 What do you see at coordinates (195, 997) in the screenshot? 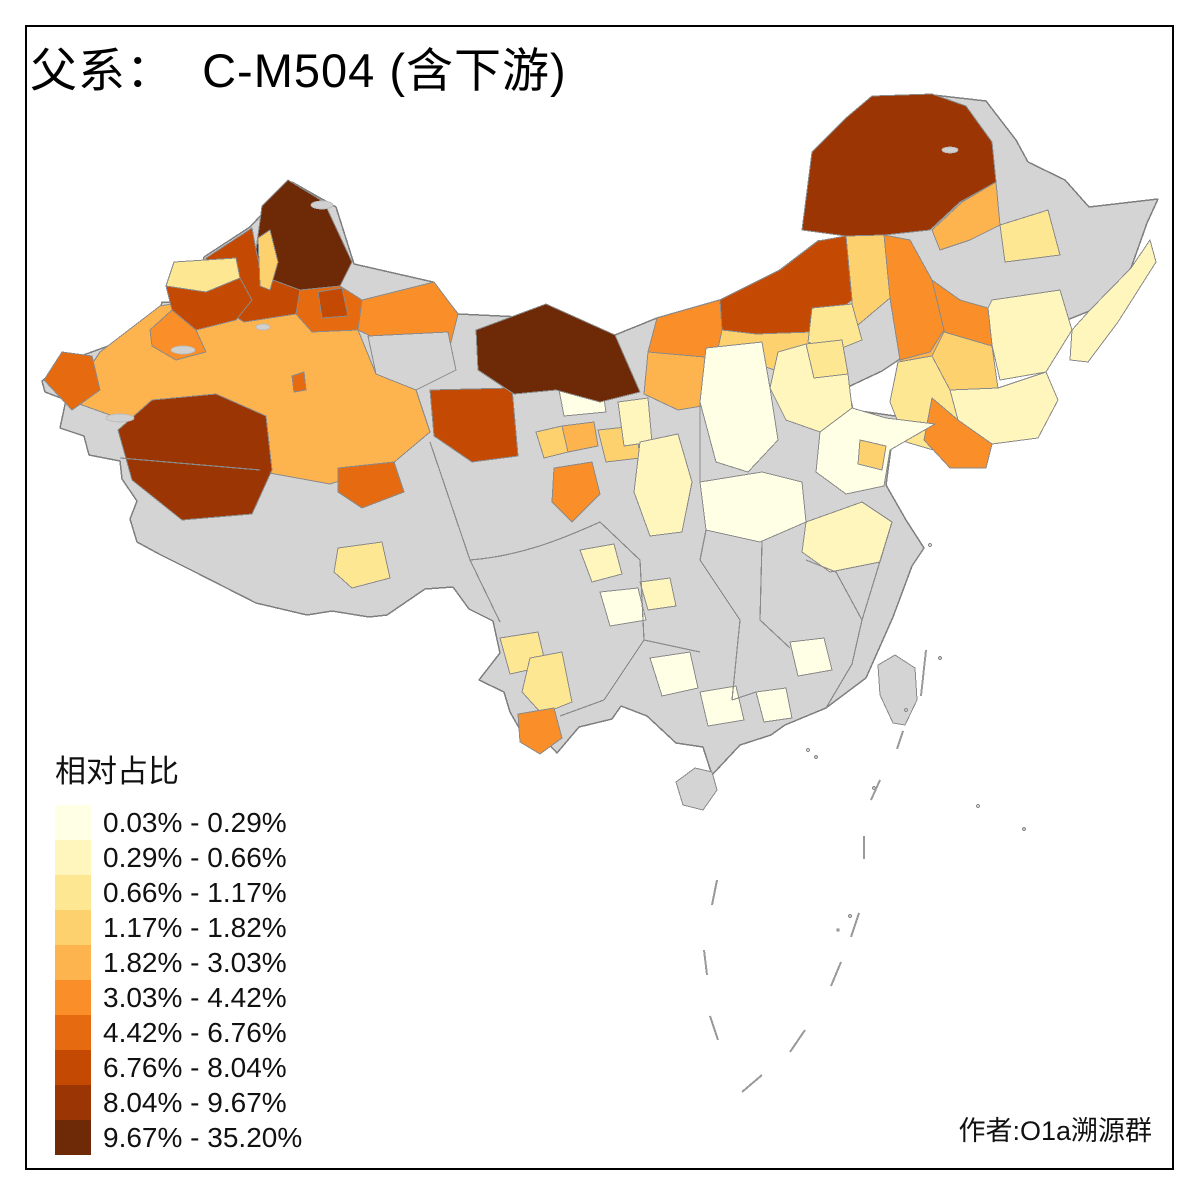
I see `legend-label-5: 3.03% - 4.42%` at bounding box center [195, 997].